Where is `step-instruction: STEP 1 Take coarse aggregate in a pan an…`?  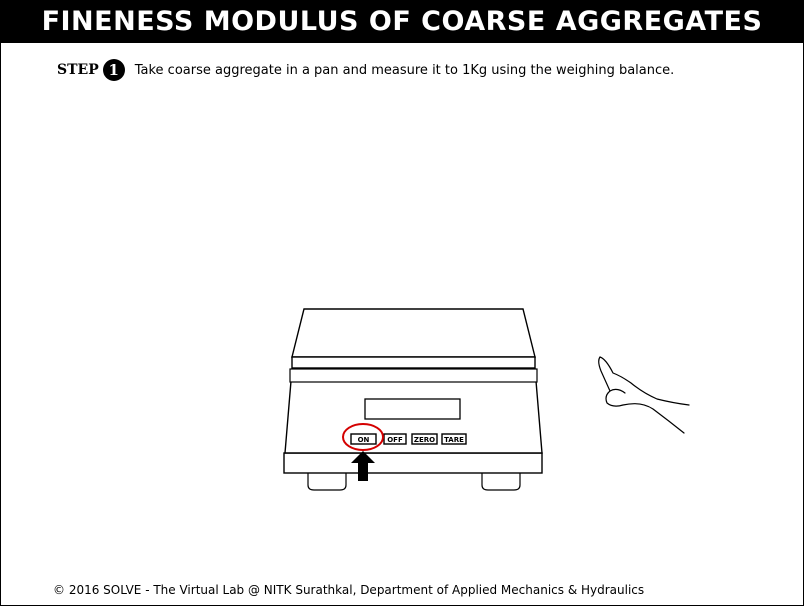 step-instruction: STEP 1 Take coarse aggregate in a pan an… is located at coordinates (365, 70).